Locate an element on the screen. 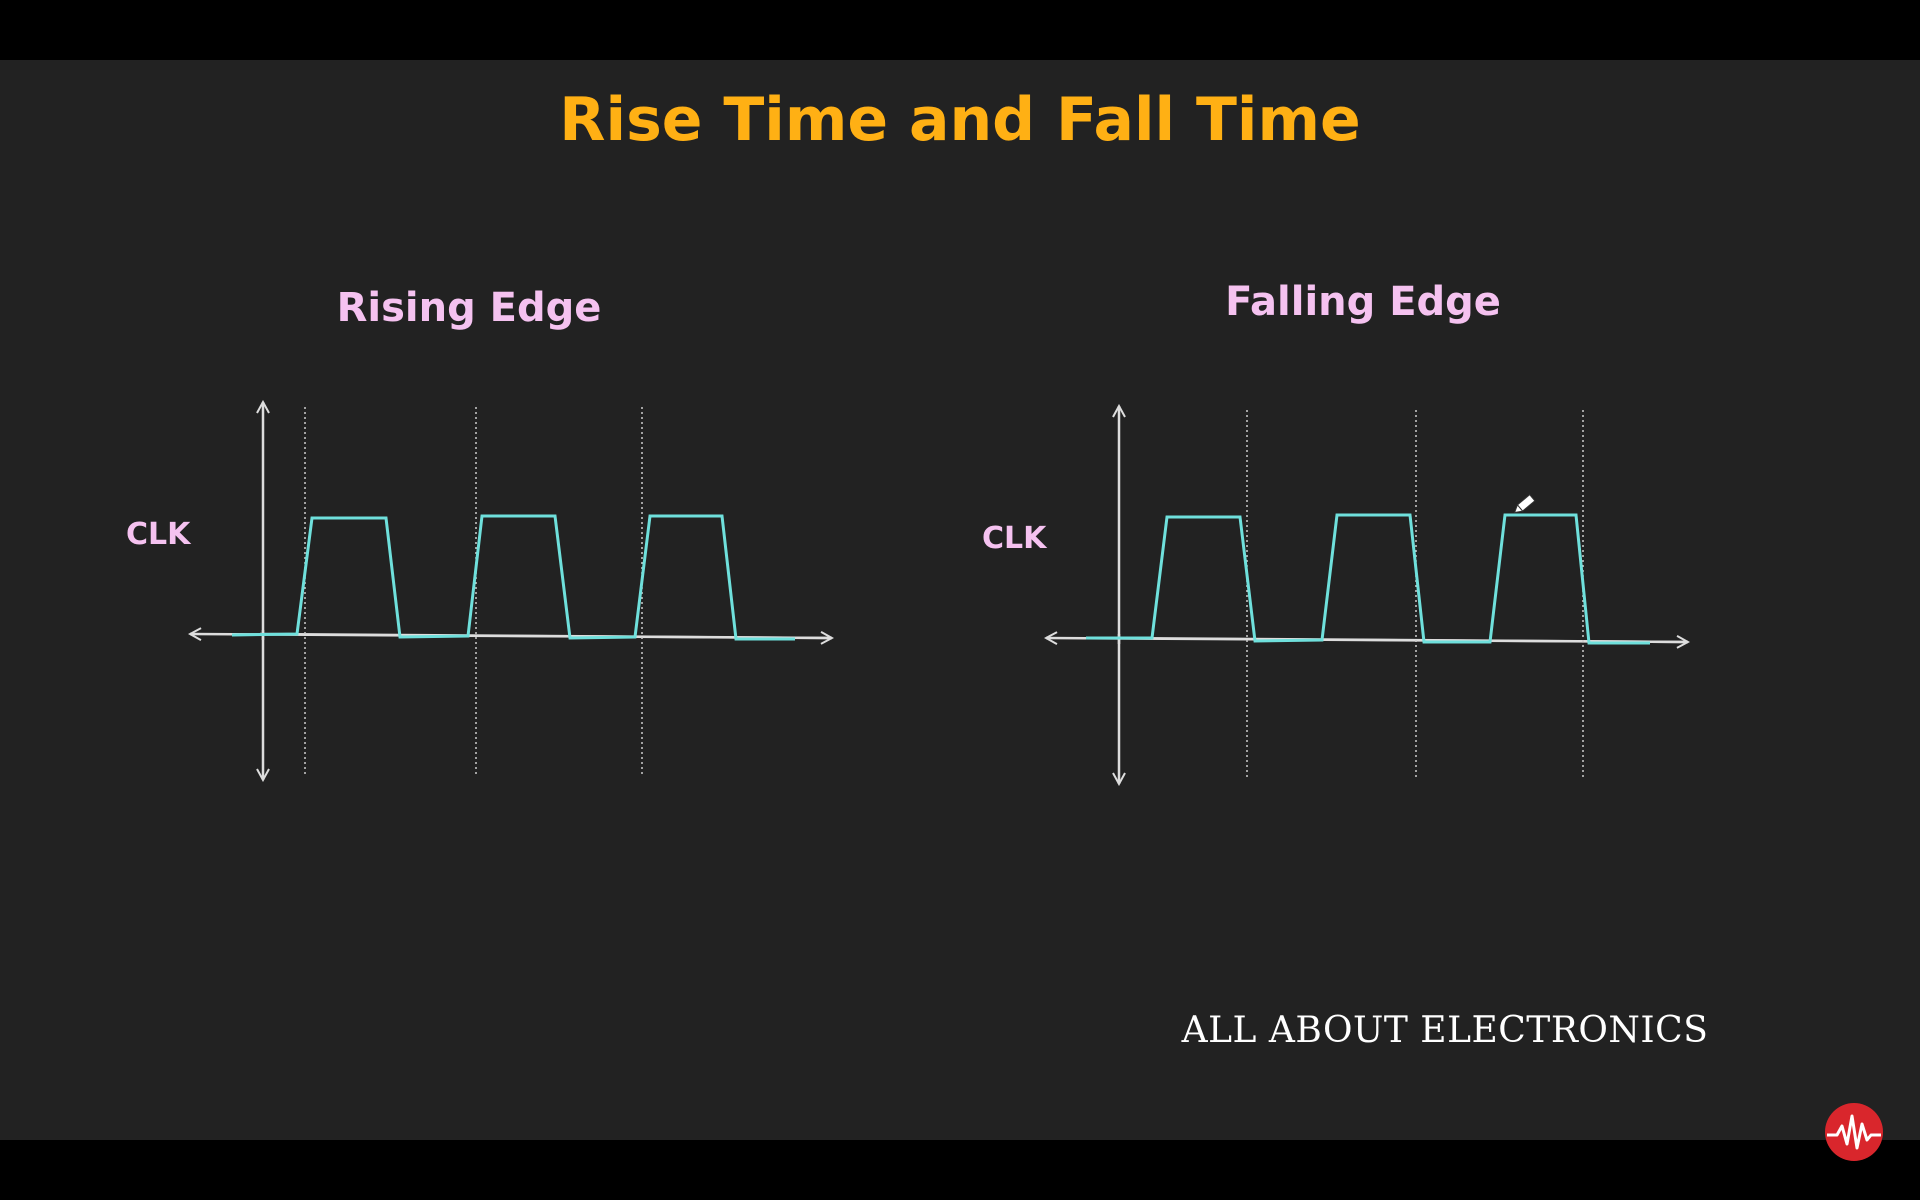 The image size is (1920, 1200). falling-clk-waveform is located at coordinates (1368, 579).